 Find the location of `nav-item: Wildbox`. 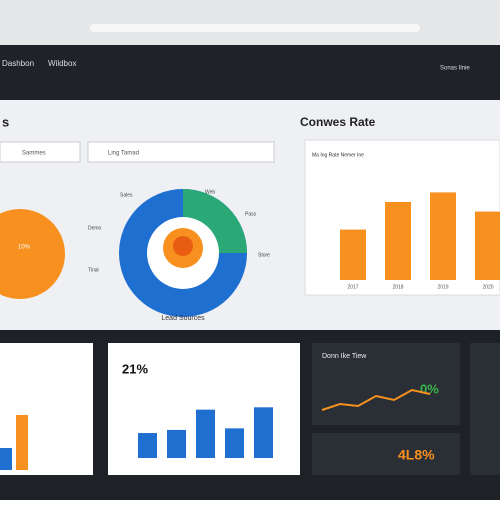

nav-item: Wildbox is located at coordinates (62, 63).